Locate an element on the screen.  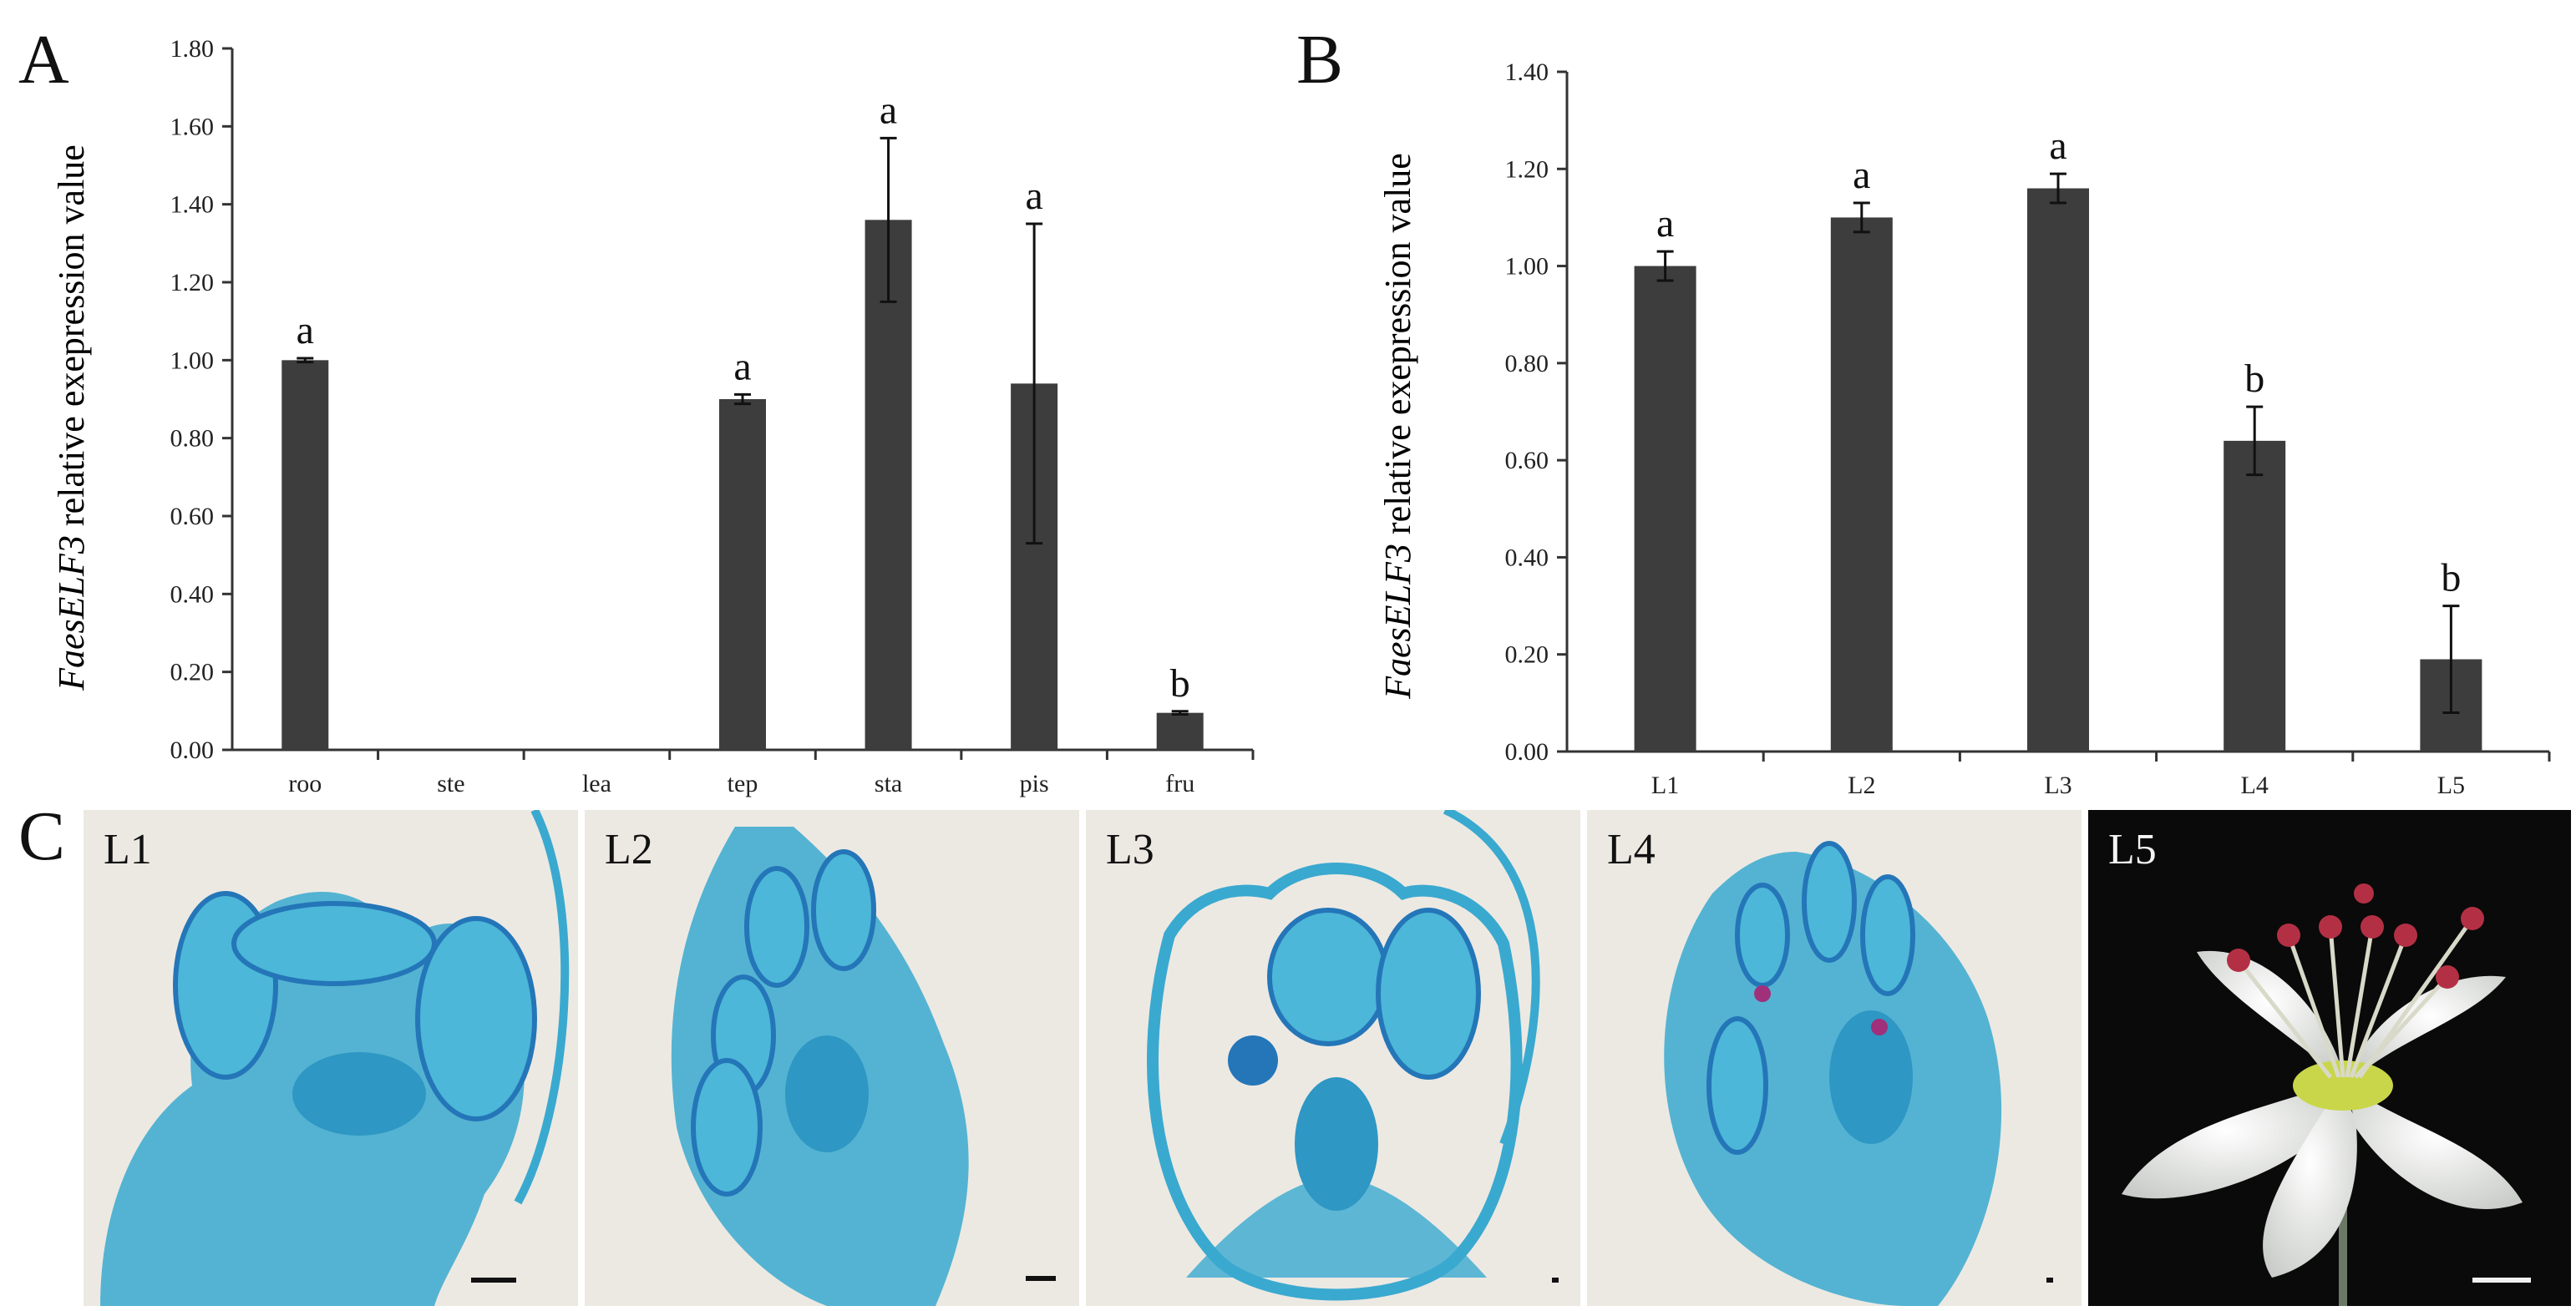
flower-photo-l5-image is located at coordinates (2322, 1094).